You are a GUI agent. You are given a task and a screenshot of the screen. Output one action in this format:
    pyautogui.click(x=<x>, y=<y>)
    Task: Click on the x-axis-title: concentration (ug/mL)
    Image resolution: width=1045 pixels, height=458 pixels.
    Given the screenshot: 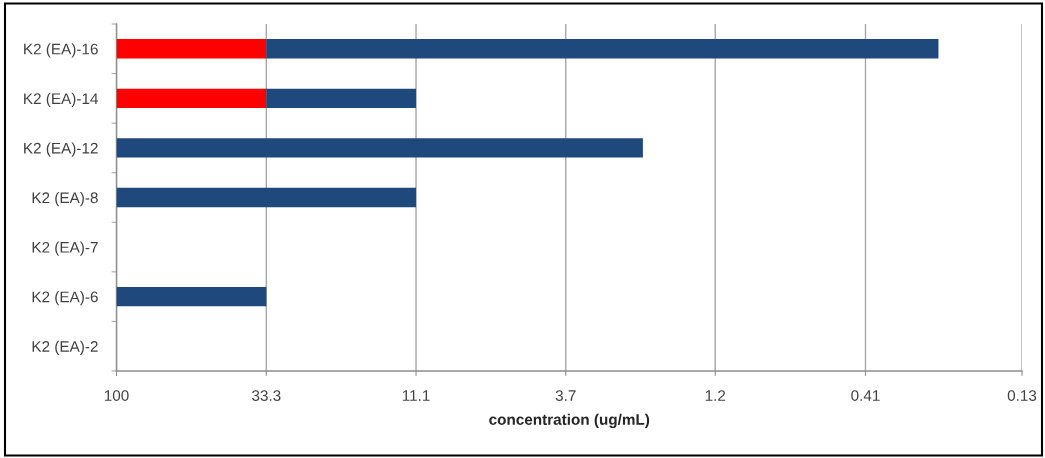 What is the action you would take?
    pyautogui.click(x=569, y=421)
    